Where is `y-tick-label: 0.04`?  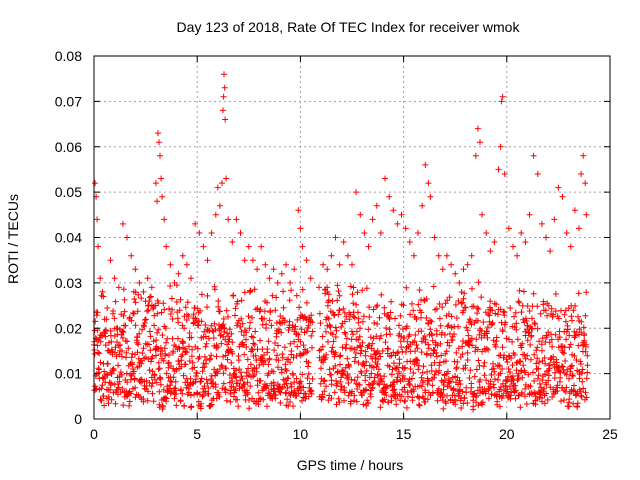 y-tick-label: 0.04 is located at coordinates (68, 238).